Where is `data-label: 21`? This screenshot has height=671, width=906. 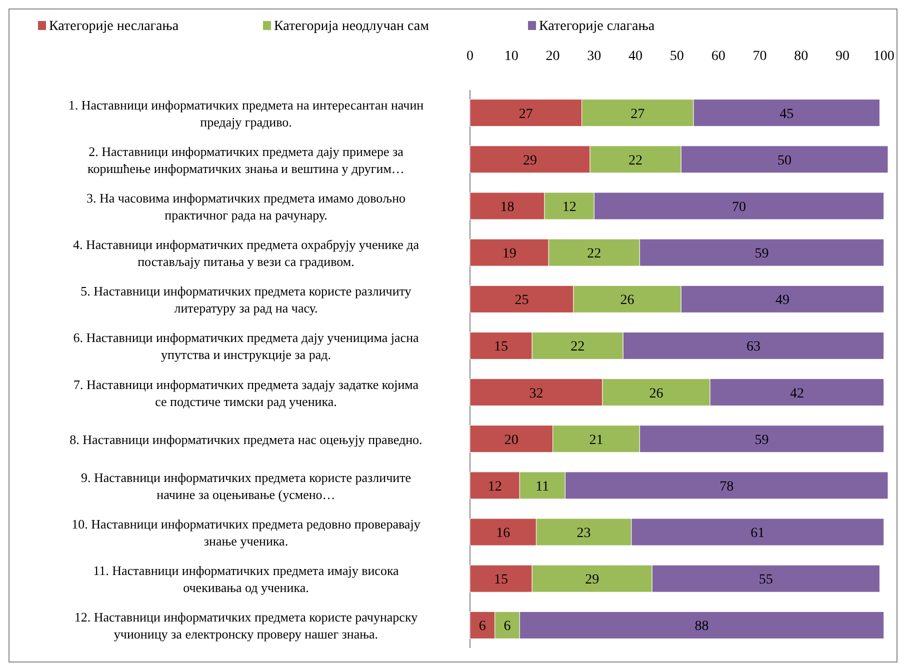 data-label: 21 is located at coordinates (596, 440).